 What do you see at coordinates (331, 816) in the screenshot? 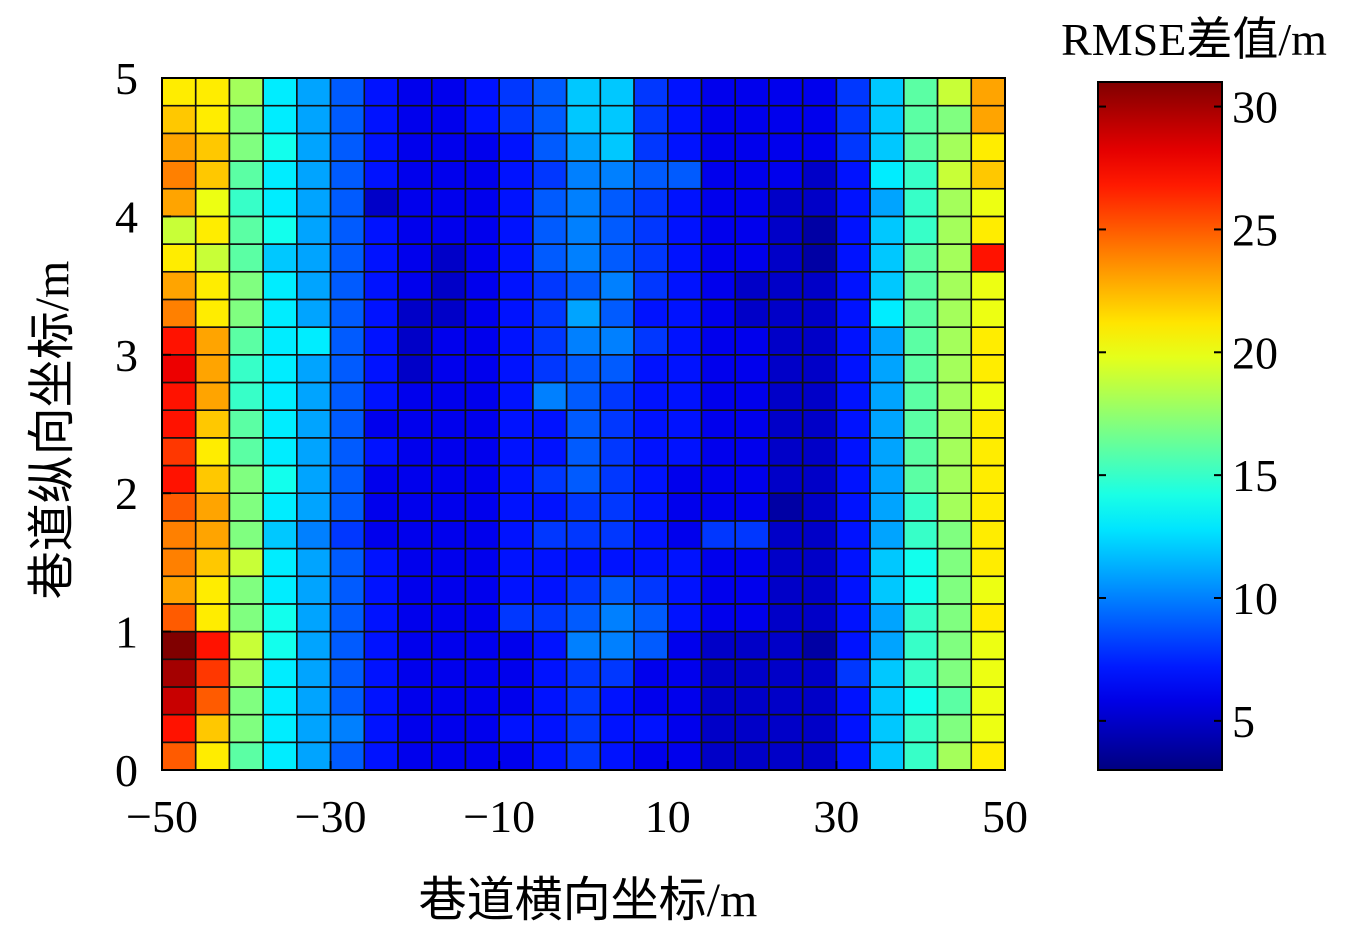
I see `x-tick-label: −30` at bounding box center [331, 816].